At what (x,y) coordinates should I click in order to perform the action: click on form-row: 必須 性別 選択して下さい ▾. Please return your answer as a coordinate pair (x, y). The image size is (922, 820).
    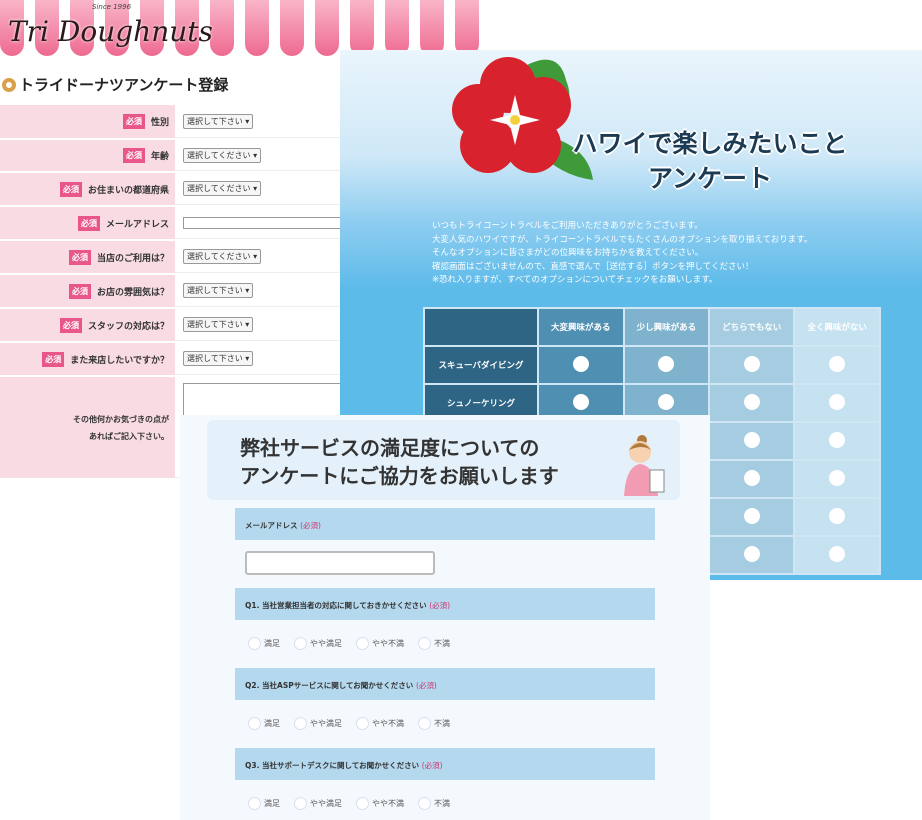
    Looking at the image, I should click on (250, 122).